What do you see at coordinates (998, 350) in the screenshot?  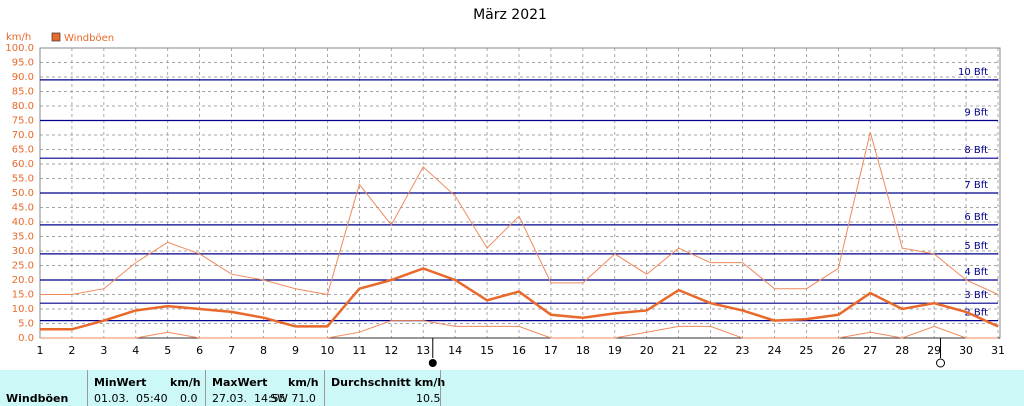 I see `x-tick-label: 31` at bounding box center [998, 350].